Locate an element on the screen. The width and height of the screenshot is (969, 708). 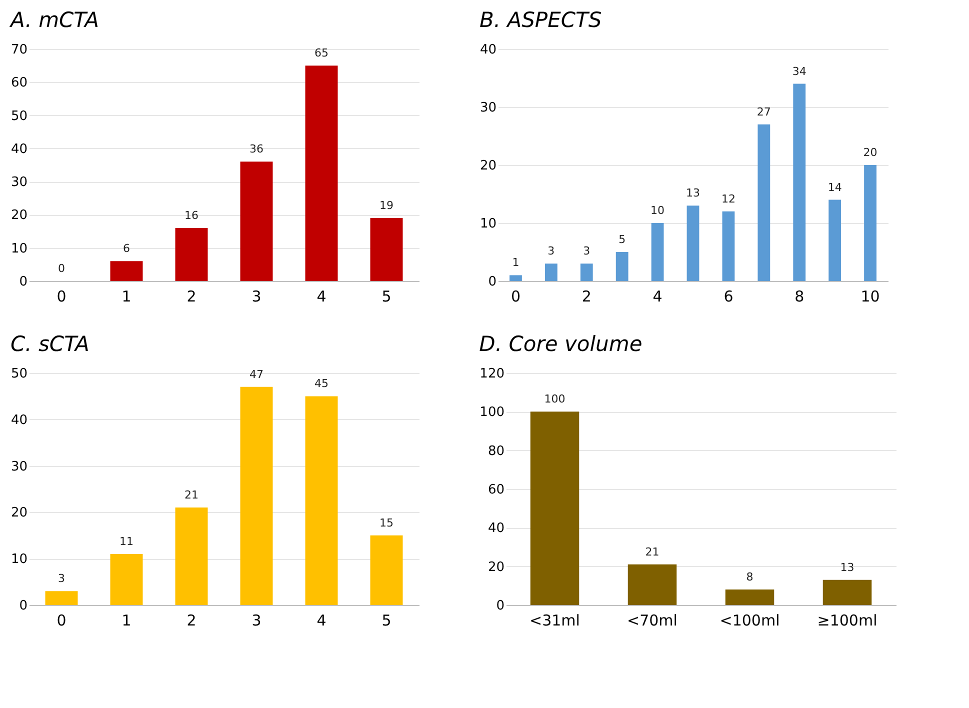
data-label: 27 is located at coordinates (763, 111).